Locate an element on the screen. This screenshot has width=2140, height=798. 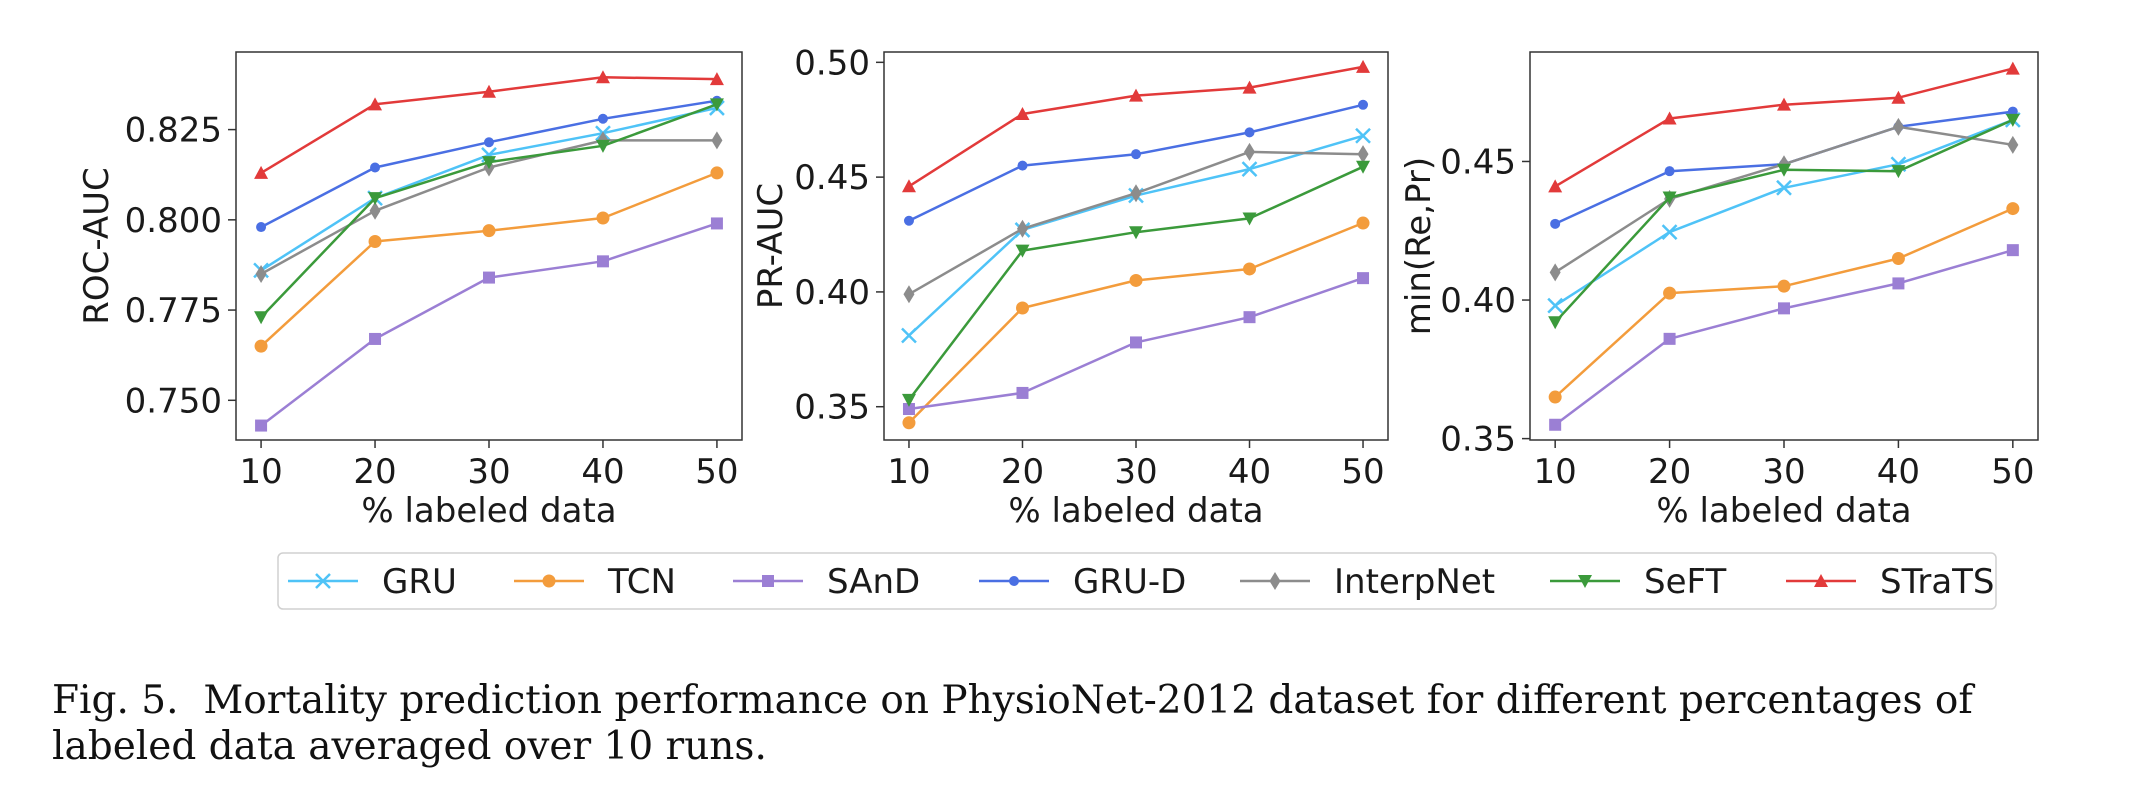
gru-d-line is located at coordinates (1136, 162).